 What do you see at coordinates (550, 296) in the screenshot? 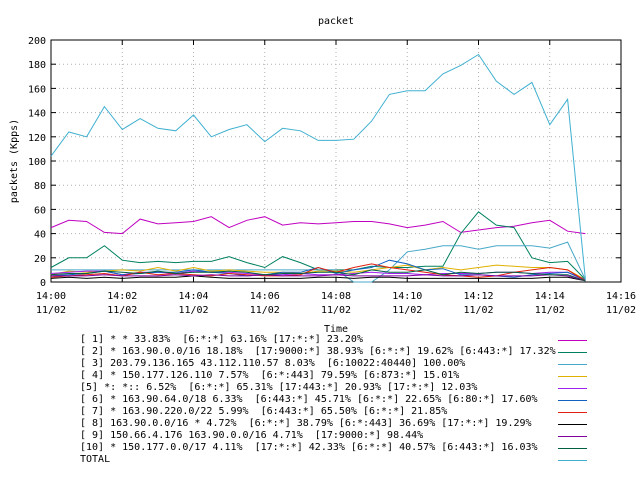
I see `x-tick-time-label: 14:14` at bounding box center [550, 296].